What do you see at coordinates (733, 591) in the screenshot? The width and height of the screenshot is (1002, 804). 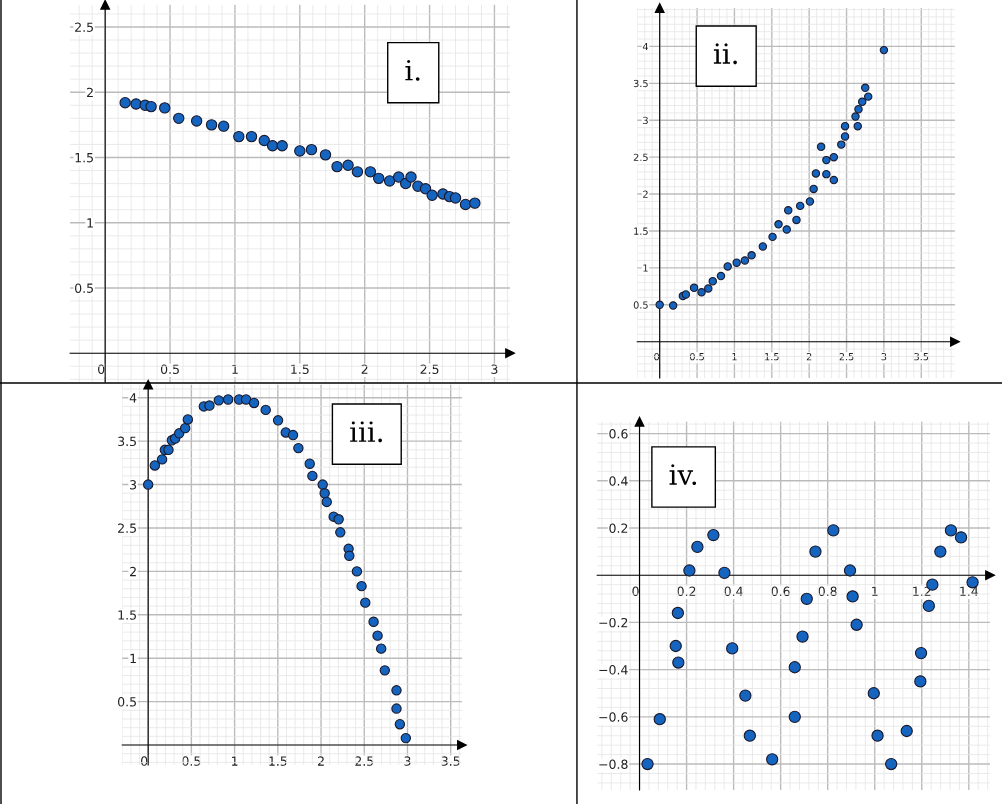 I see `x-tick-label: 0.4` at bounding box center [733, 591].